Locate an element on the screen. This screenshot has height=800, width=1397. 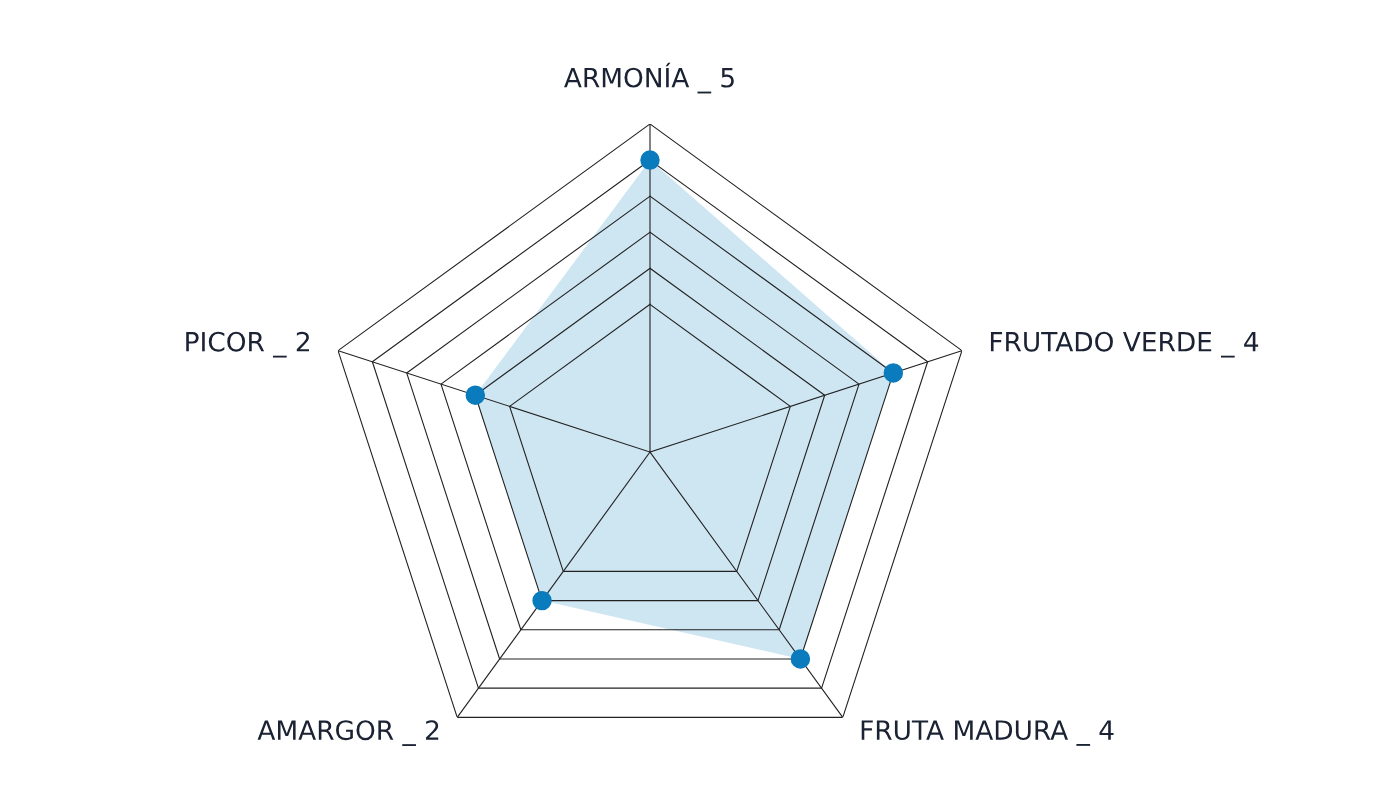
spoke-label: PICOR _ 2 is located at coordinates (247, 344).